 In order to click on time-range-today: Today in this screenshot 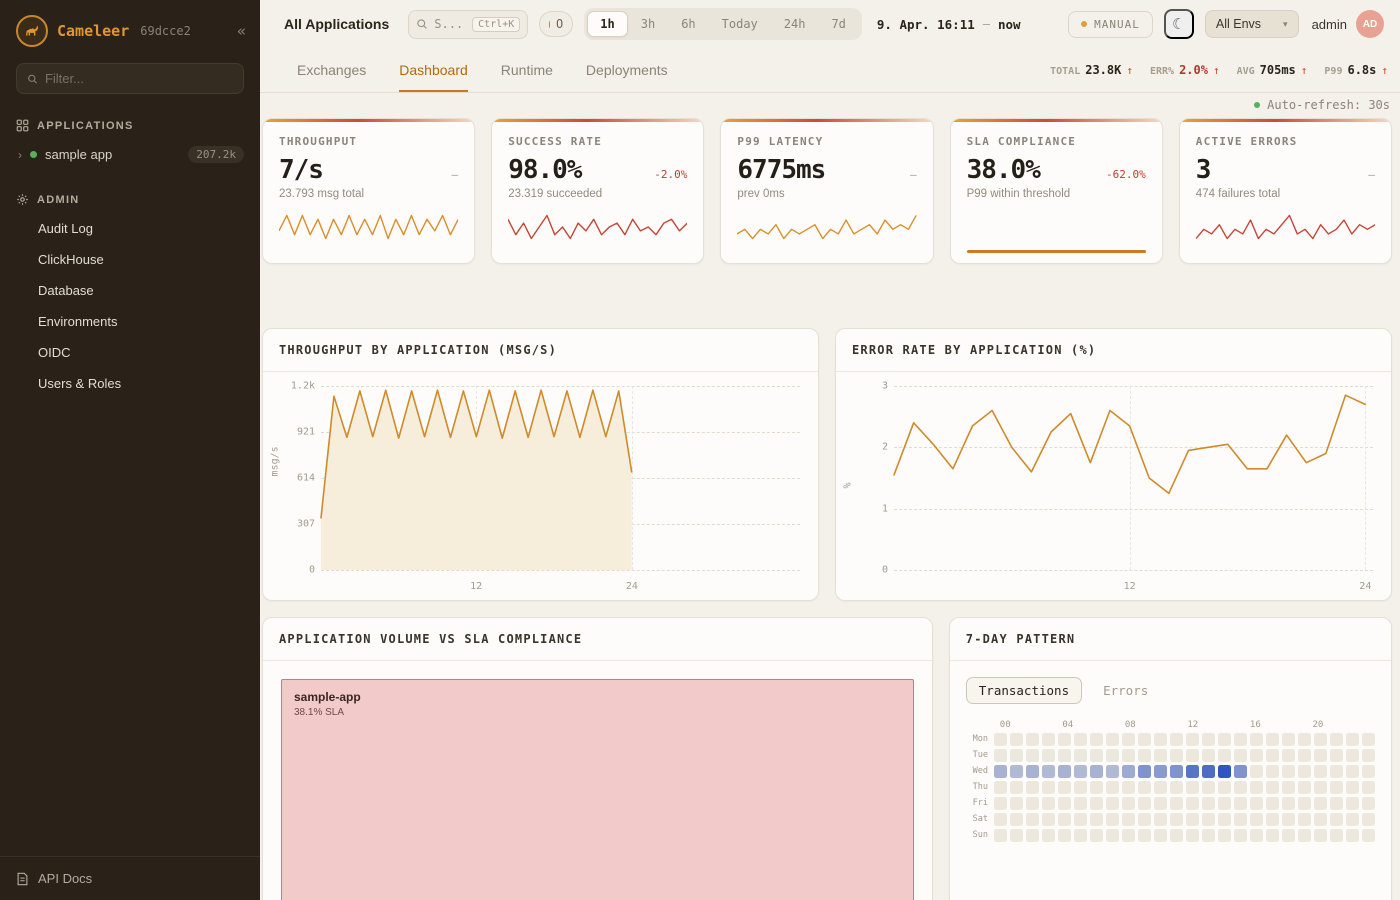, I will do `click(740, 24)`.